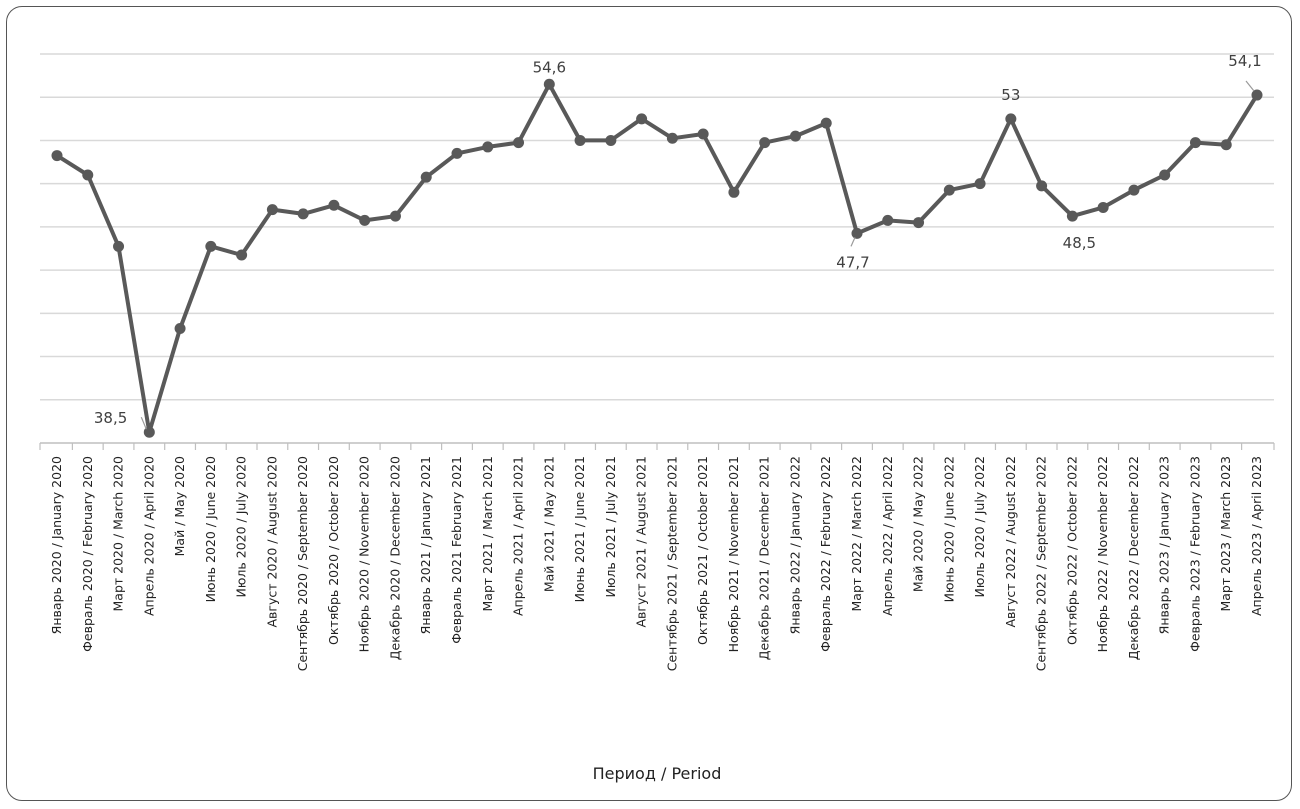 The image size is (1300, 809). I want to click on x-tick-label: Ноябрь 2021 / November 2021, so click(733, 554).